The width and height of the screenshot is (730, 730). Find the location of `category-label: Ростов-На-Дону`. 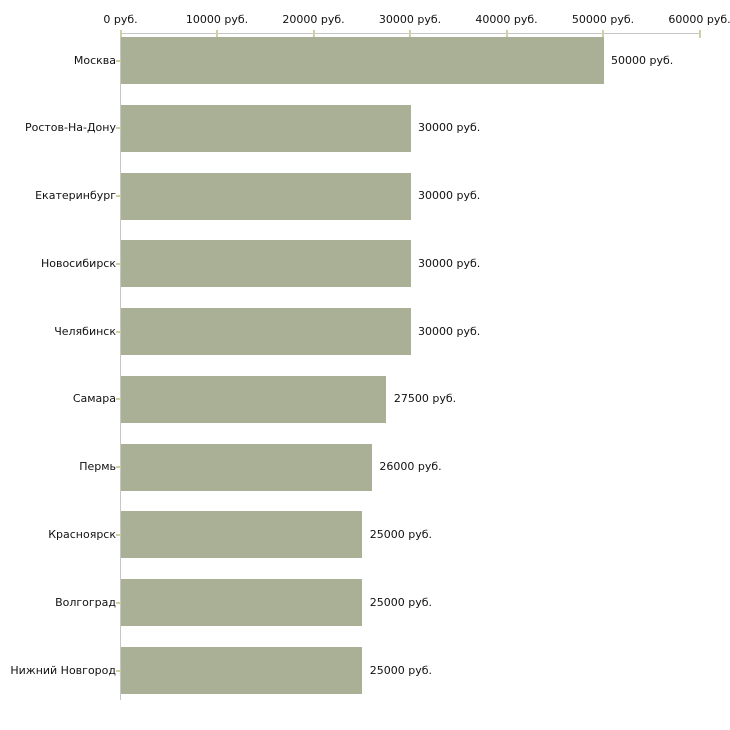

category-label: Ростов-На-Дону is located at coordinates (70, 128).